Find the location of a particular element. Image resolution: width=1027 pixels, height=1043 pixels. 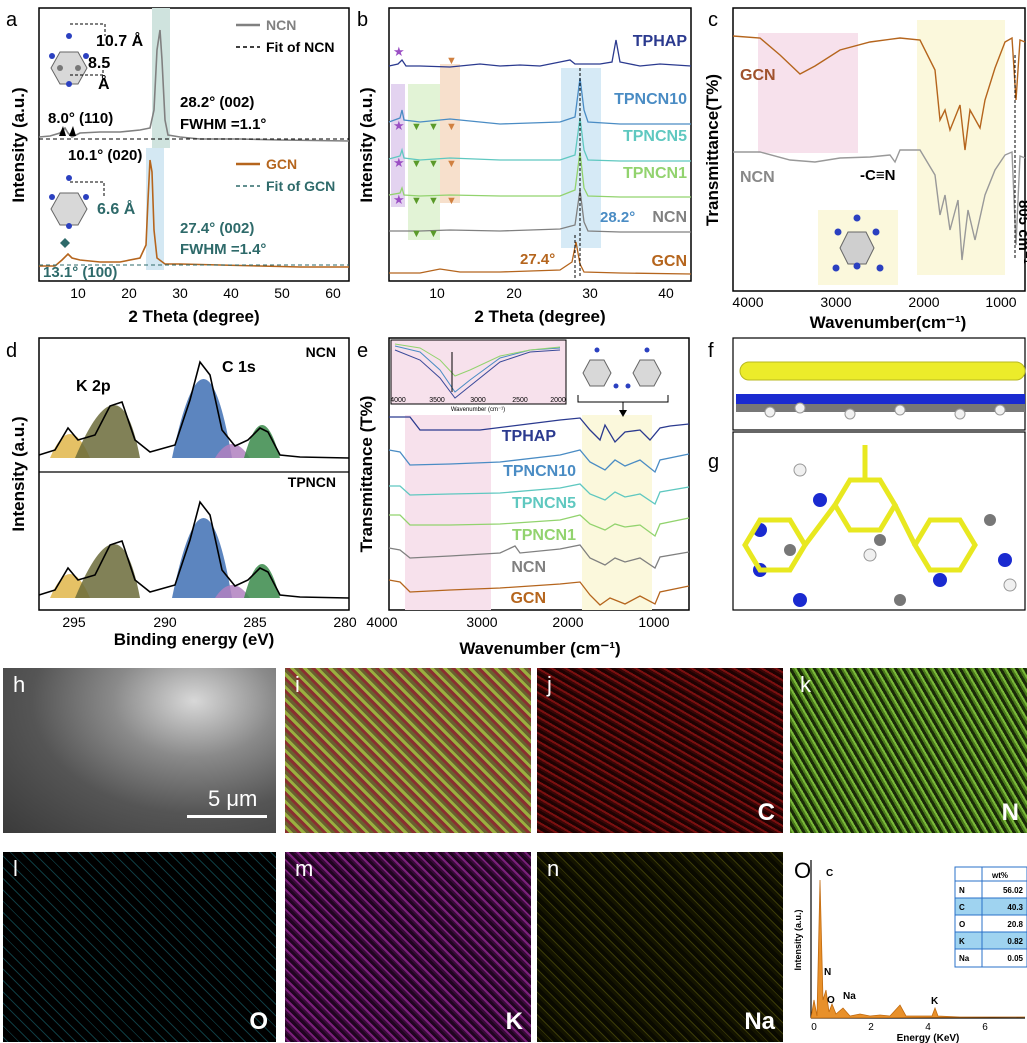

layer-cn-blue is located at coordinates (880, 399).